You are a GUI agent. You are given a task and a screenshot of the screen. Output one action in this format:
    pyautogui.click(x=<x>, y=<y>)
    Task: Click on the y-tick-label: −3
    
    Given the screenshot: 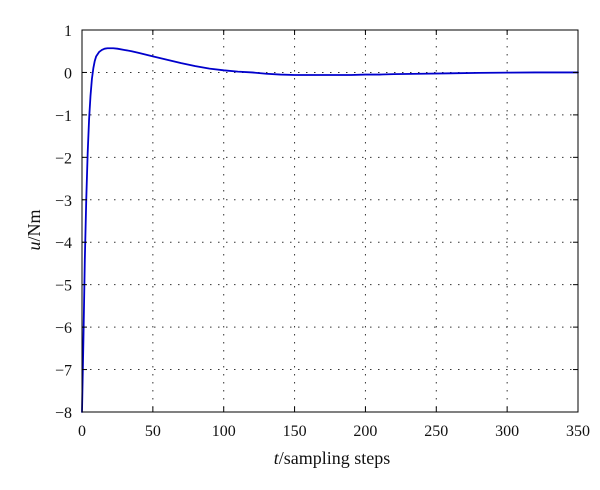 What is the action you would take?
    pyautogui.click(x=63, y=201)
    